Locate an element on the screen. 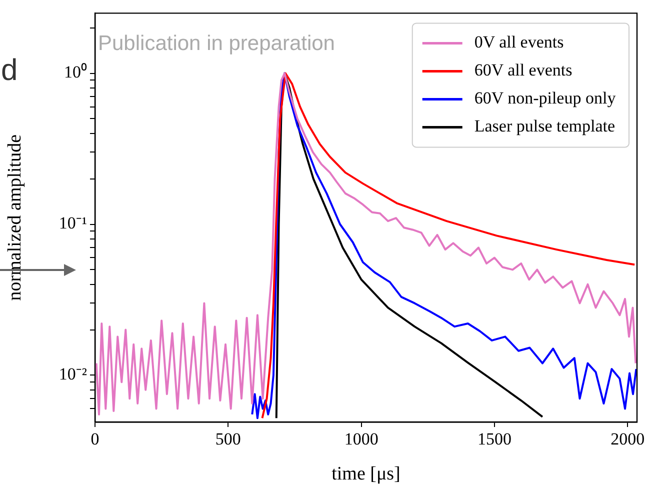 The height and width of the screenshot is (490, 648). legend-label: 60V all events is located at coordinates (523, 70).